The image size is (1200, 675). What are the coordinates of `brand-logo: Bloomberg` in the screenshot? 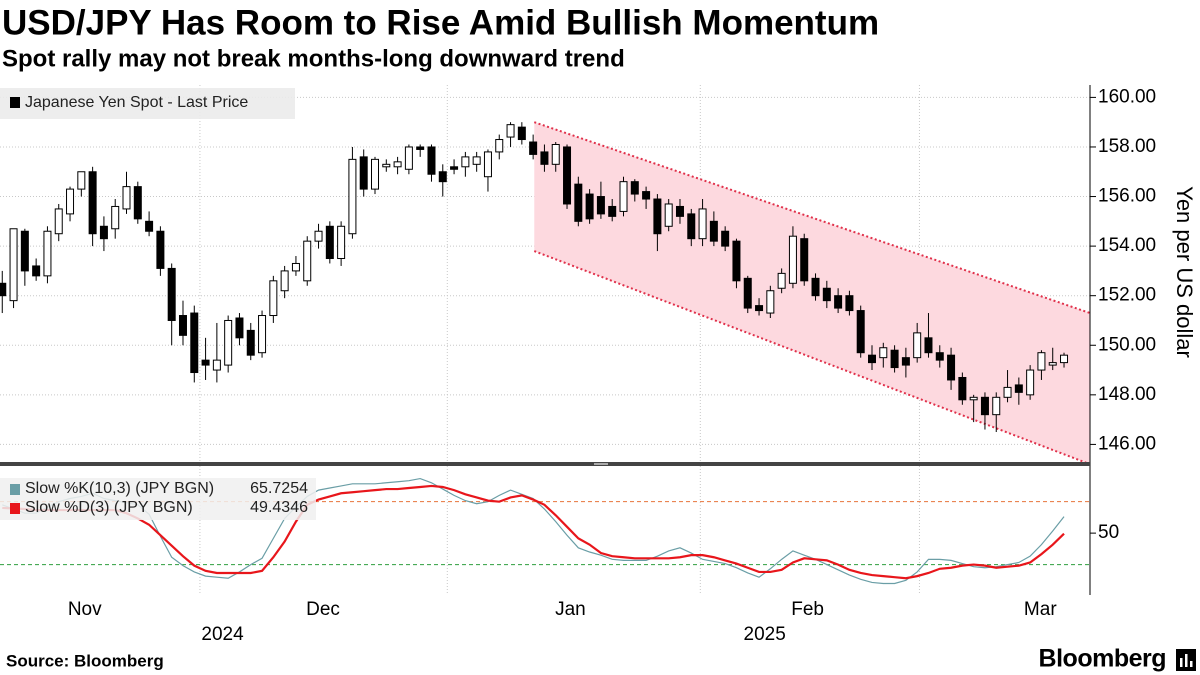 It's located at (1102, 659).